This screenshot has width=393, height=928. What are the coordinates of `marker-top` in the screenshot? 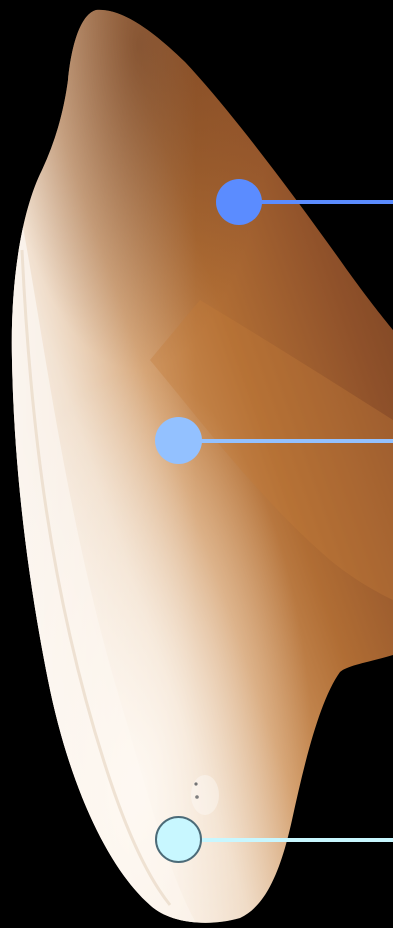 It's located at (239, 202).